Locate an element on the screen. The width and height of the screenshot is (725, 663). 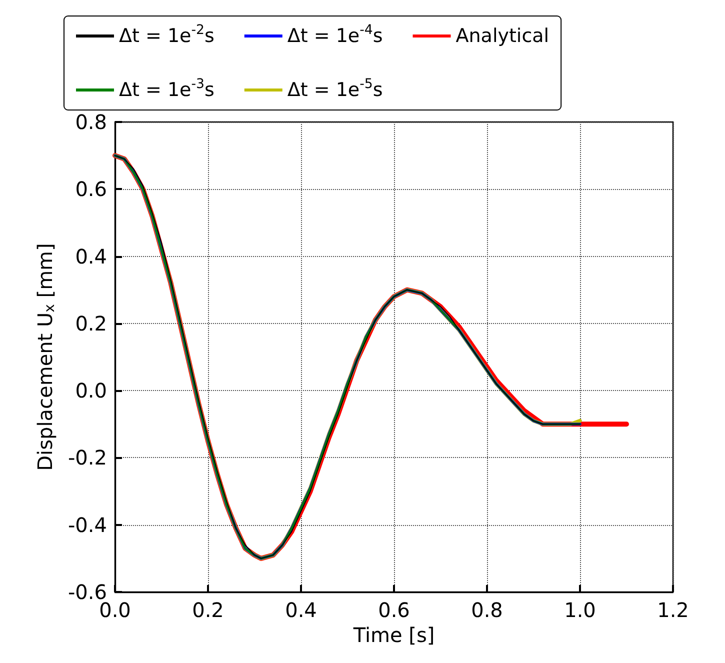
x-tick-label: 0.2 is located at coordinates (208, 610).